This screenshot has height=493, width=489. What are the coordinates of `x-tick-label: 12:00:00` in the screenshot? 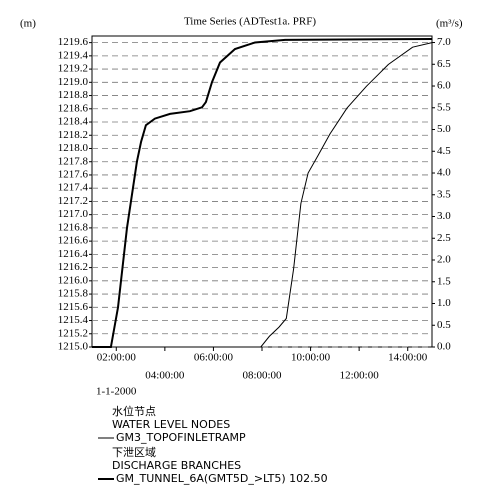 It's located at (360, 376).